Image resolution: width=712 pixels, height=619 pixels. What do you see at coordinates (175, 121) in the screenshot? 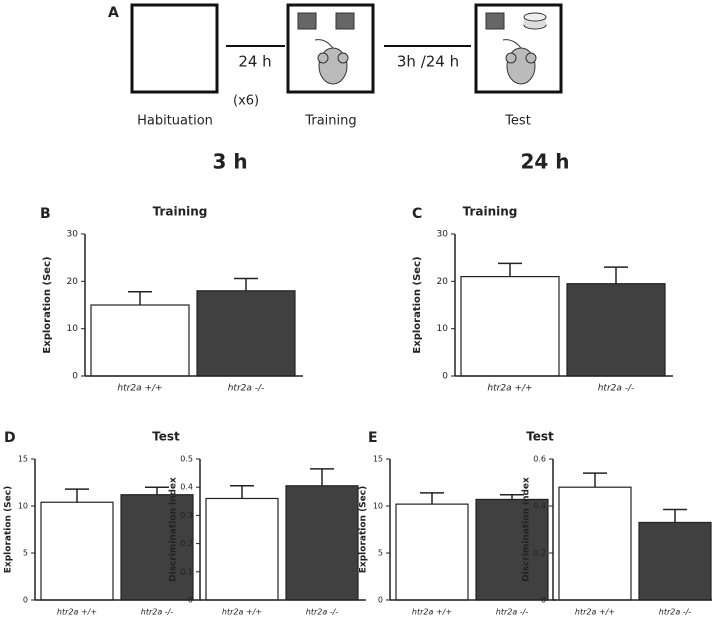
I see `stage-label: Habituation` at bounding box center [175, 121].